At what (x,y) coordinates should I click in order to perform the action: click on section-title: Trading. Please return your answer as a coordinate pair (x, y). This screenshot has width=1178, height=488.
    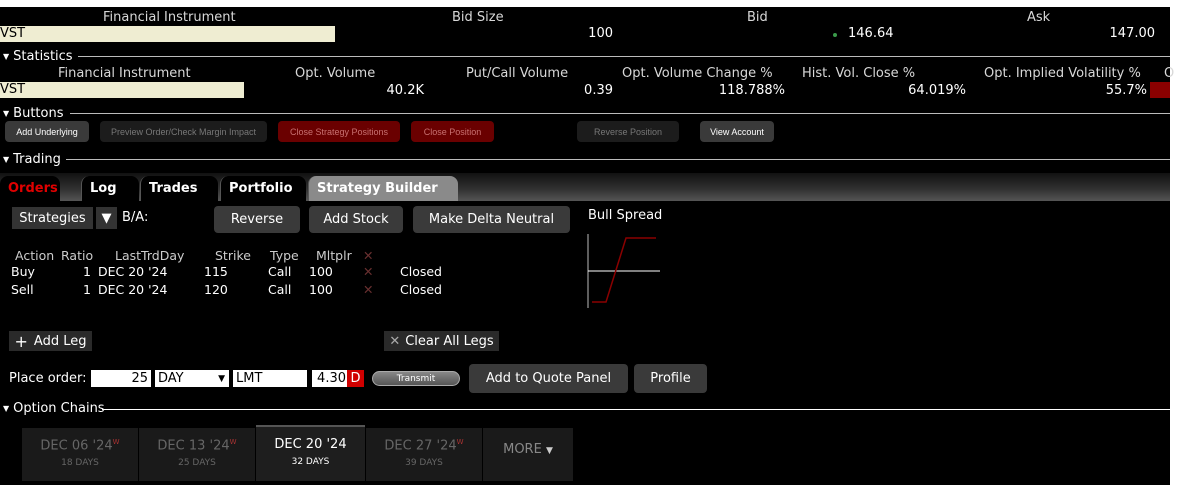
    Looking at the image, I should click on (37, 159).